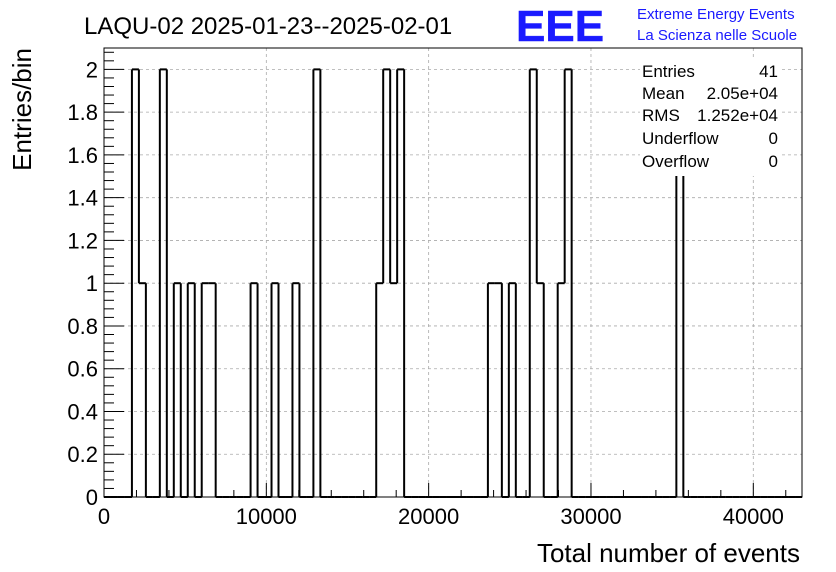 The width and height of the screenshot is (836, 572). What do you see at coordinates (82, 155) in the screenshot?
I see `y-tick-label: 1.6` at bounding box center [82, 155].